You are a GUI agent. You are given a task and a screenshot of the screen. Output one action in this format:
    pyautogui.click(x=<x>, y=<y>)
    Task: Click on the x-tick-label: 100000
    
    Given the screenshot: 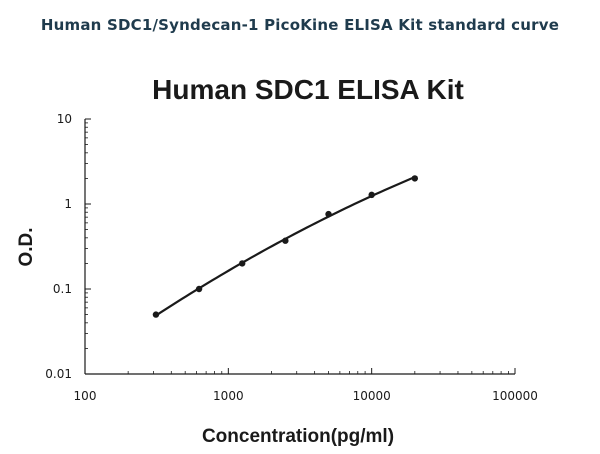 What is the action you would take?
    pyautogui.click(x=515, y=396)
    